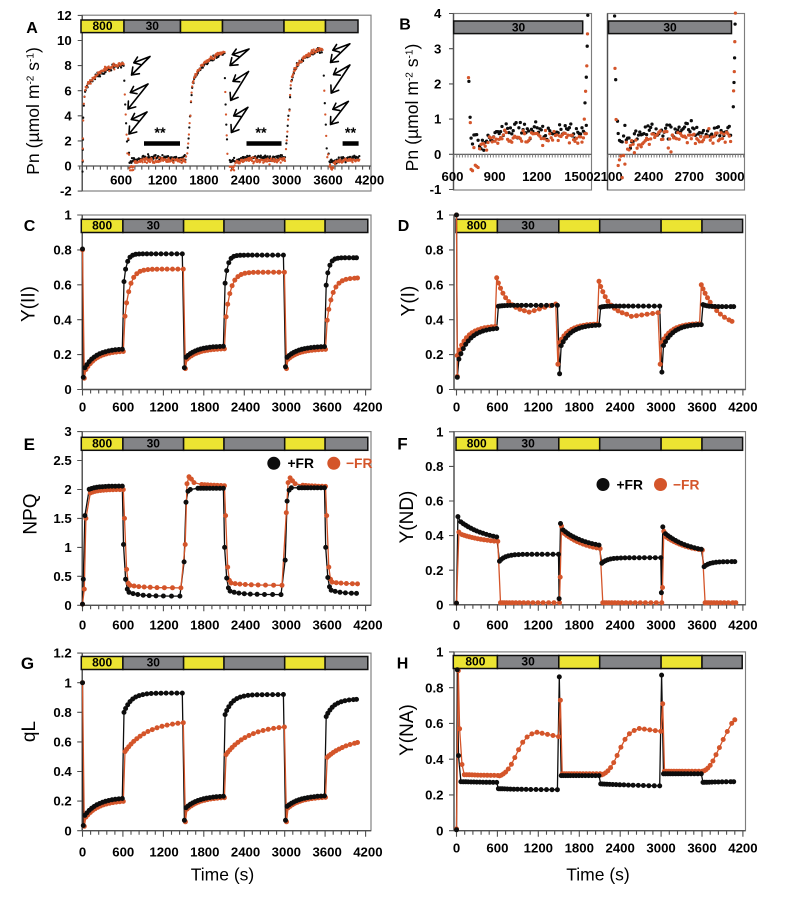 The height and width of the screenshot is (897, 800). Describe the element at coordinates (402, 444) in the screenshot. I see `svg-text: F` at that location.